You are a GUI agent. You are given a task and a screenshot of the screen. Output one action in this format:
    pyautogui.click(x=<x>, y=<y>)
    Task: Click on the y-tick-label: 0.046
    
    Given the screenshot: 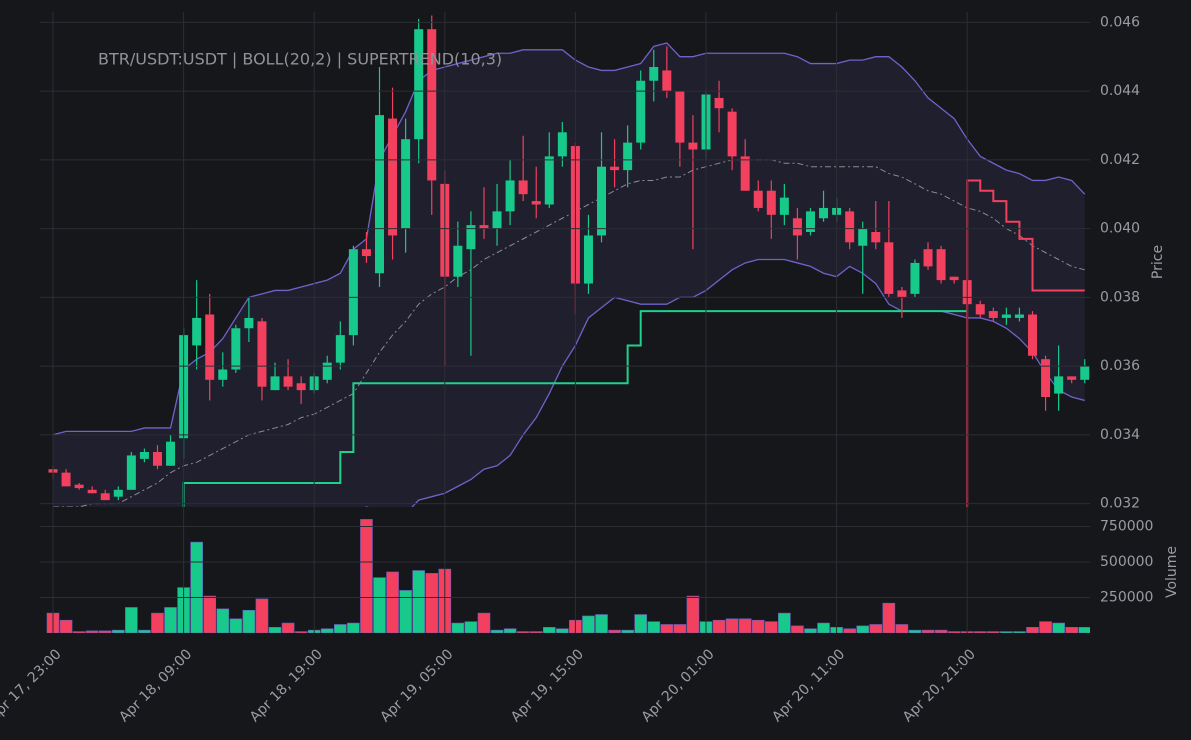 What is the action you would take?
    pyautogui.click(x=1120, y=22)
    